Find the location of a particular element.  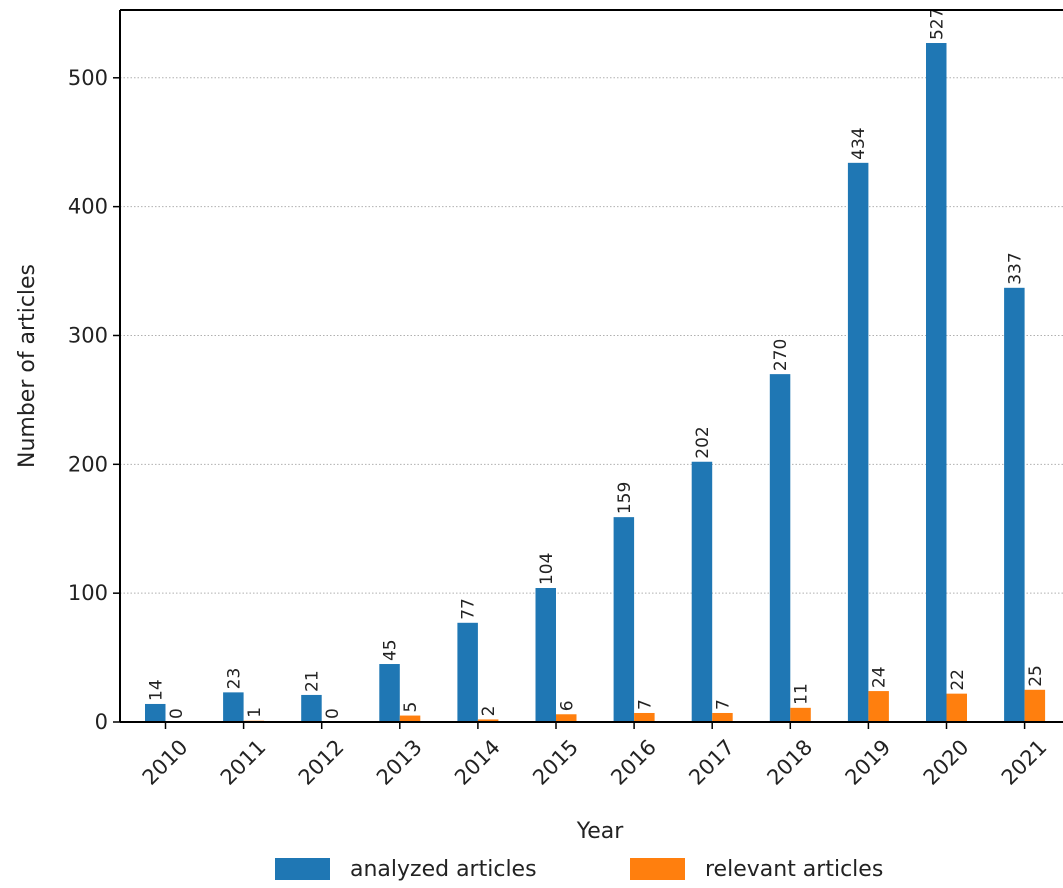

bar-analyzed-2014 is located at coordinates (467, 672).